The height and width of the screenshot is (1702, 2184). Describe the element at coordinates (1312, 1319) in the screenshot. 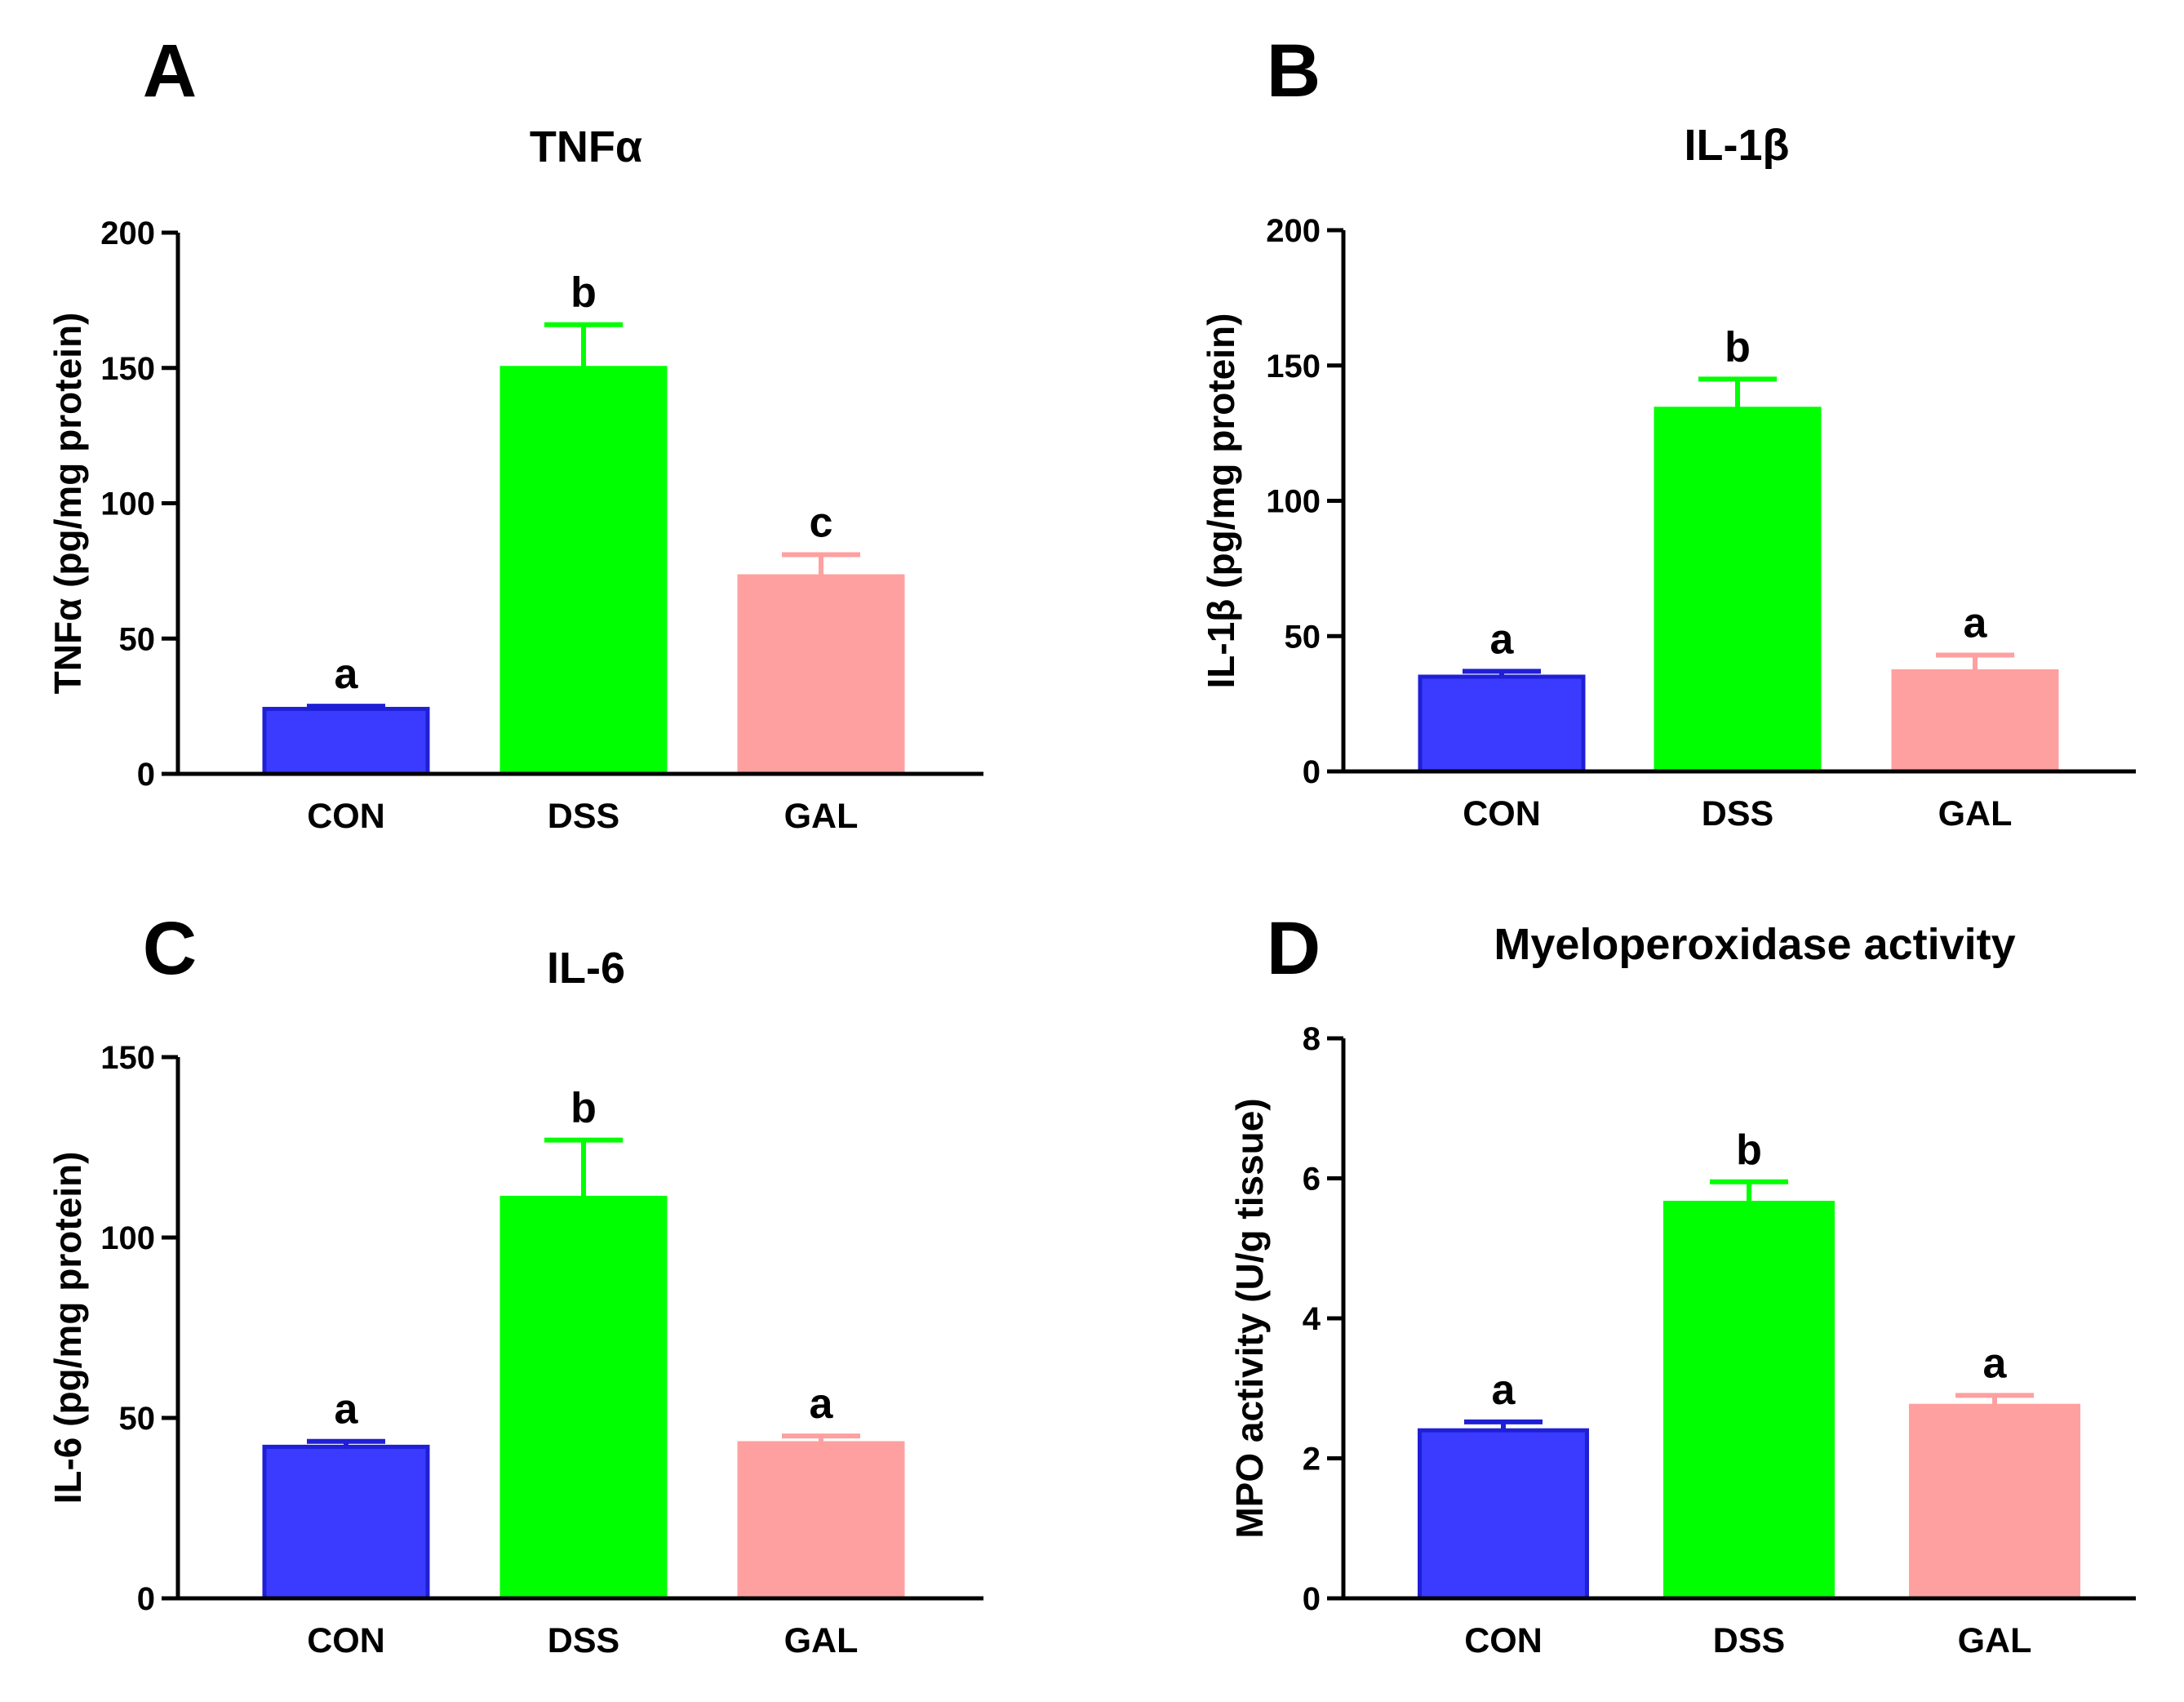

I see `y-tick-label: 4` at that location.